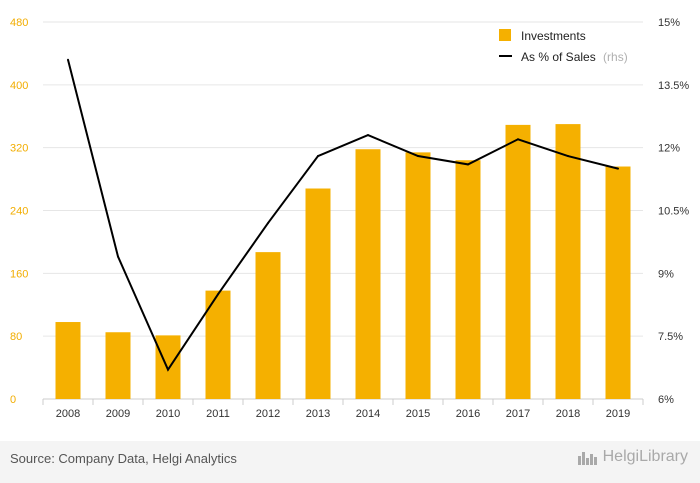  What do you see at coordinates (268, 223) in the screenshot?
I see `line-point-2012` at bounding box center [268, 223].